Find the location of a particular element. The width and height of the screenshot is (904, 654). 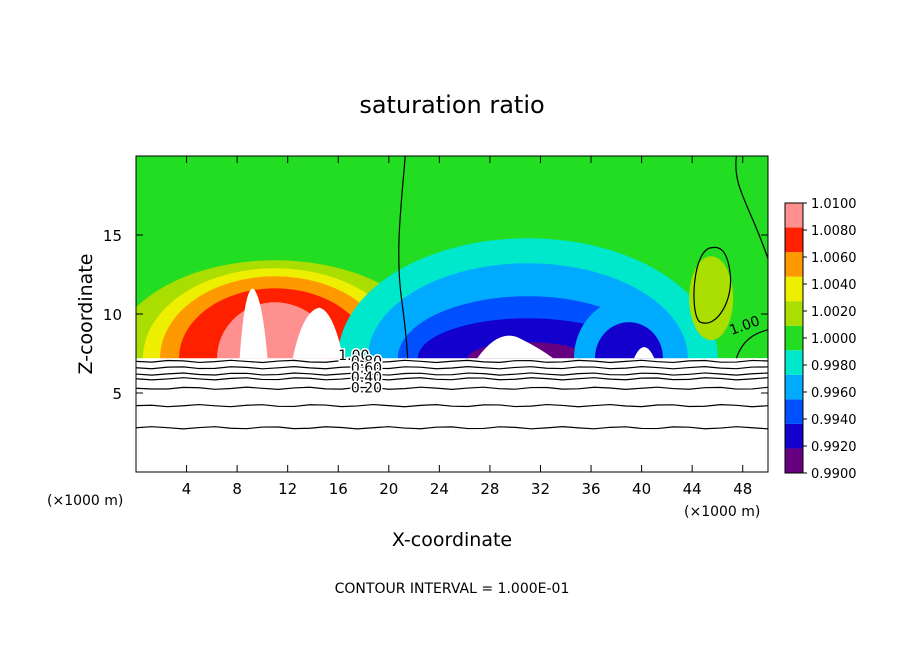

x-tick-label: 24 is located at coordinates (439, 489).